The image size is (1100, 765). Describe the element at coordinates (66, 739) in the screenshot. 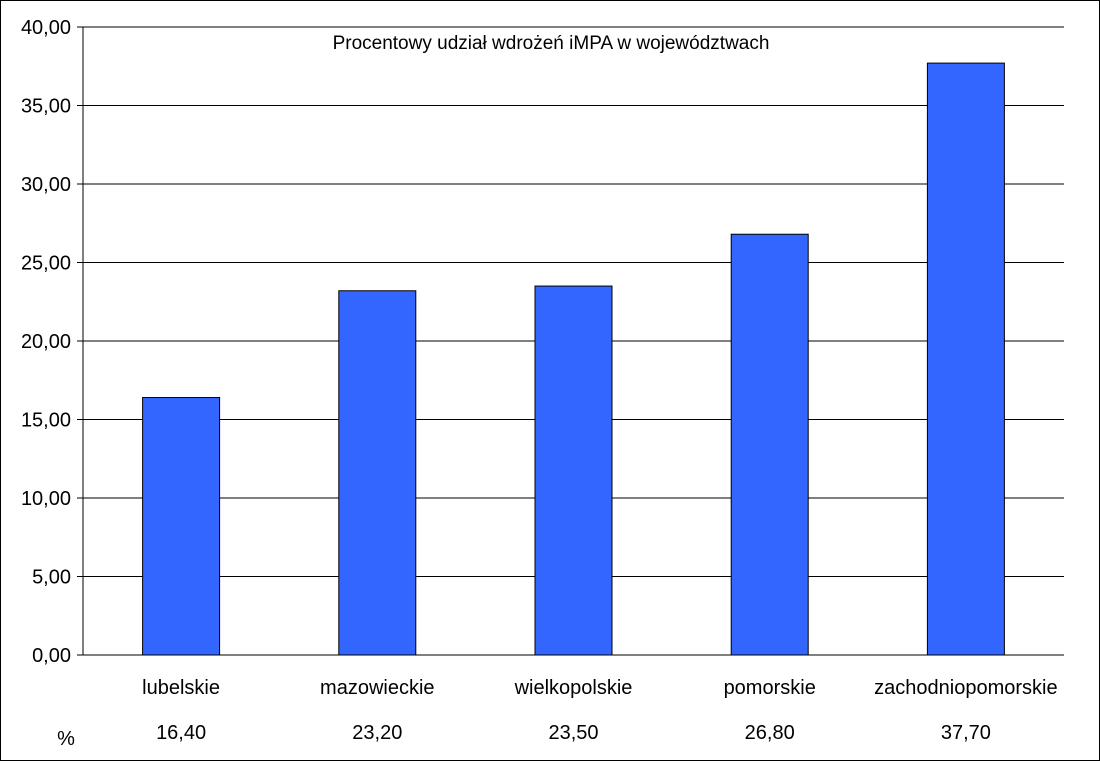

I see `data-table-row-label: %` at that location.